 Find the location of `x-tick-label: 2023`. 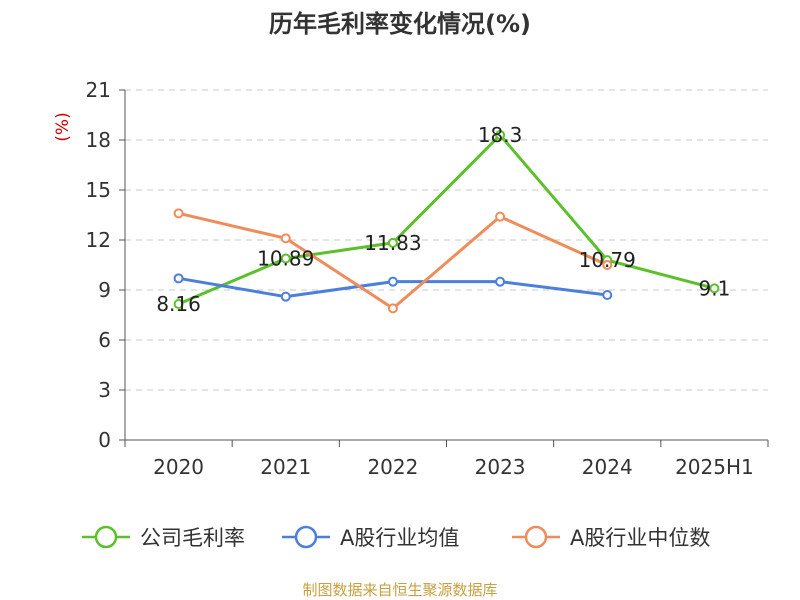

x-tick-label: 2023 is located at coordinates (500, 467).